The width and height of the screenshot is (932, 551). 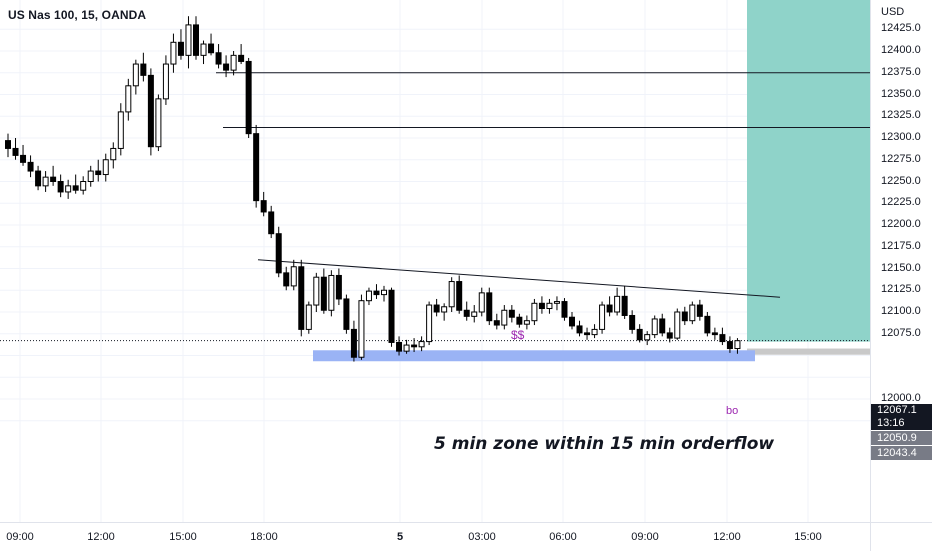 I want to click on current-price-value: 12067.1, so click(x=897, y=410).